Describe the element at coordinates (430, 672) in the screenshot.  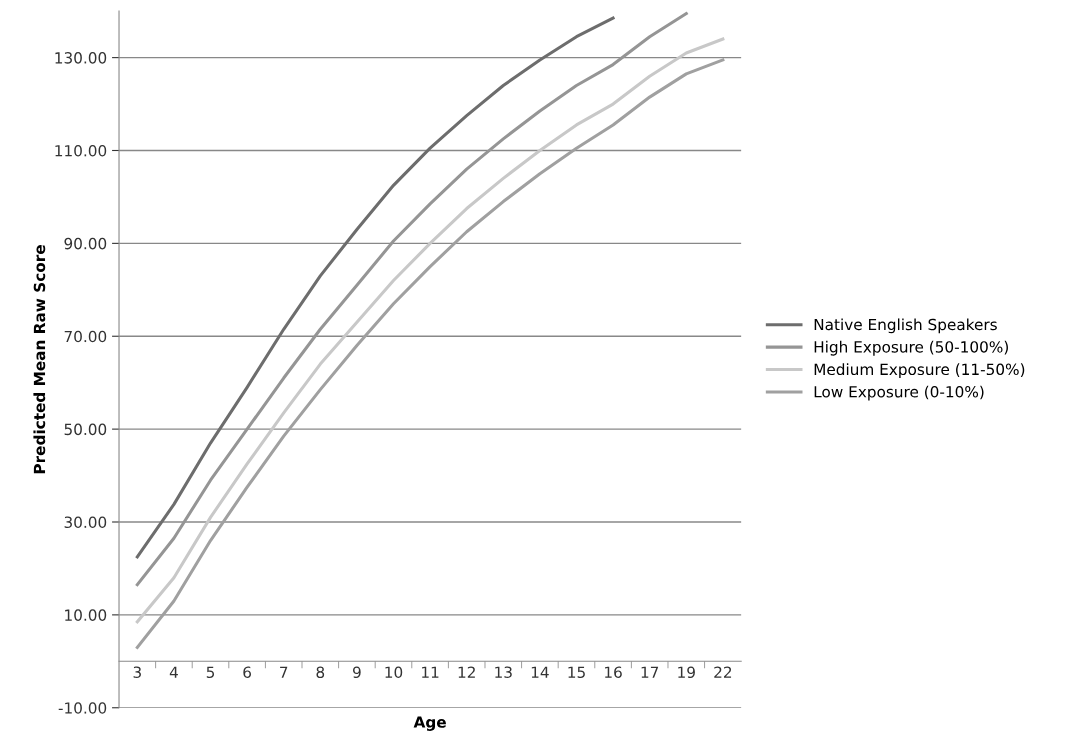
I see `x-tick-label: 11` at that location.